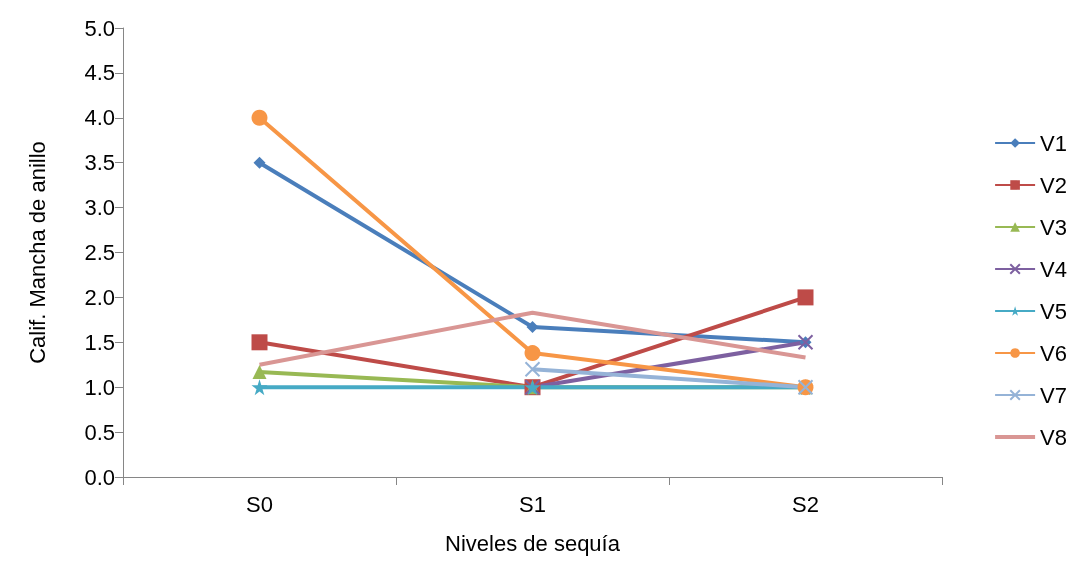 The width and height of the screenshot is (1090, 580). What do you see at coordinates (1054, 269) in the screenshot?
I see `legend-label: V4` at bounding box center [1054, 269].